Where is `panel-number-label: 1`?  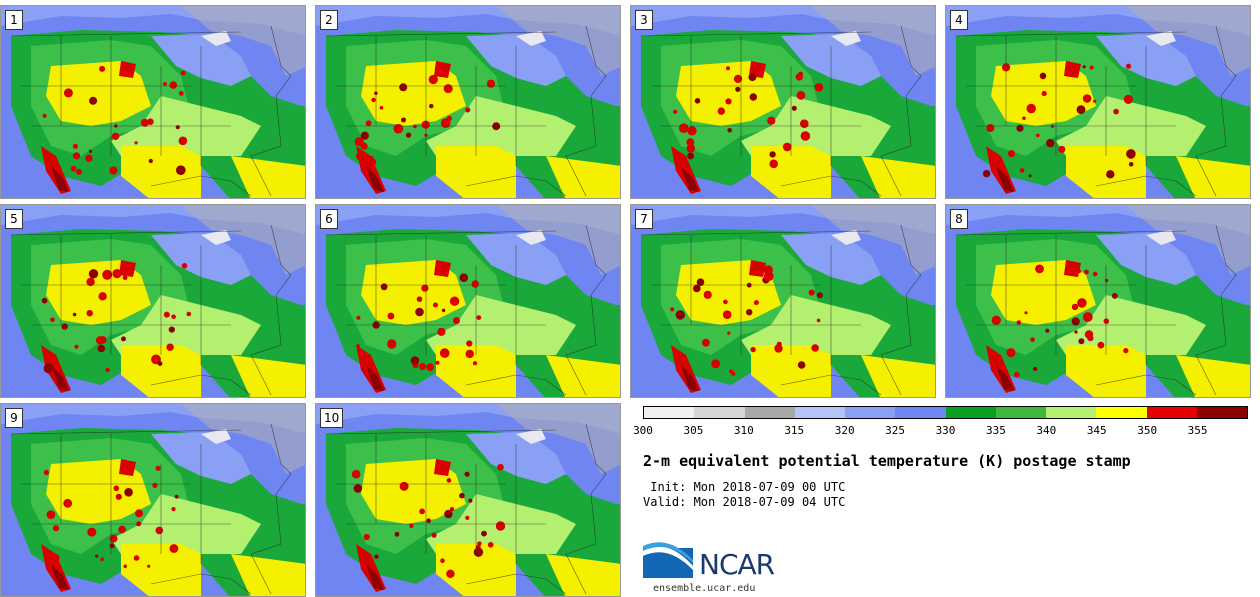
panel-number-label: 1 is located at coordinates (14, 20).